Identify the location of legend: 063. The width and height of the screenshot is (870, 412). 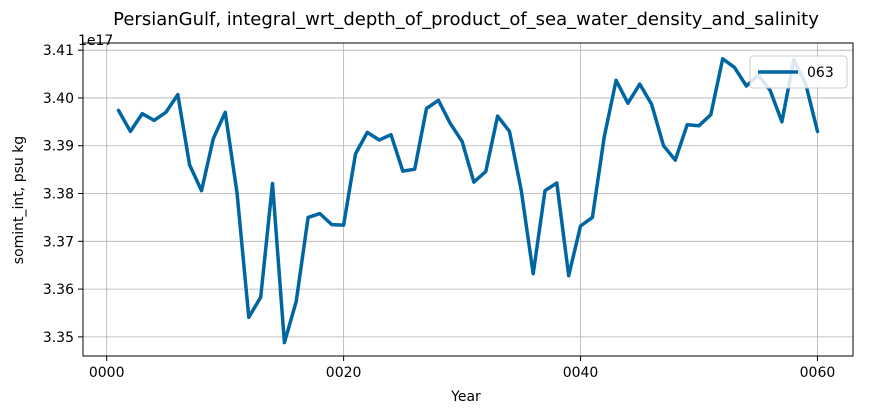
(798, 72).